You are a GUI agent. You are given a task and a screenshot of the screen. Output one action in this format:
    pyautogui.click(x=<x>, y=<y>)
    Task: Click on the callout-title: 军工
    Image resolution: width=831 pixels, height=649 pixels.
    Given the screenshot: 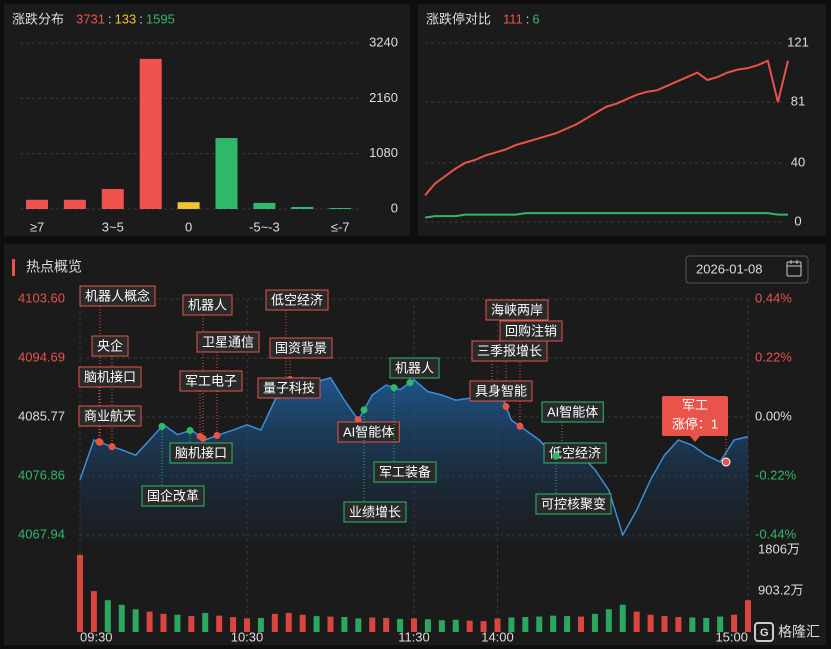 What is the action you would take?
    pyautogui.click(x=695, y=404)
    